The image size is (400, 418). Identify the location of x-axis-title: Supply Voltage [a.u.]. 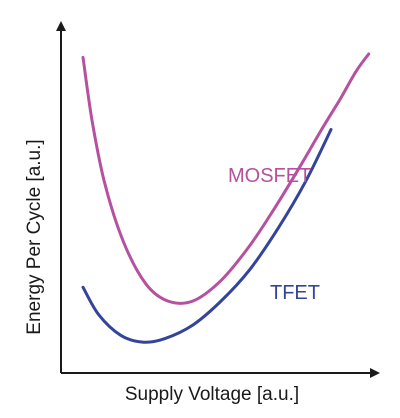
(212, 394).